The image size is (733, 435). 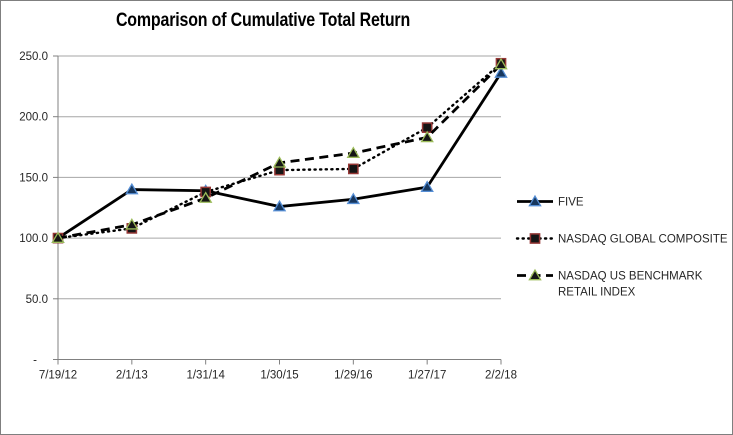 What do you see at coordinates (353, 376) in the screenshot?
I see `x-axis-tick-label: 1/29/16` at bounding box center [353, 376].